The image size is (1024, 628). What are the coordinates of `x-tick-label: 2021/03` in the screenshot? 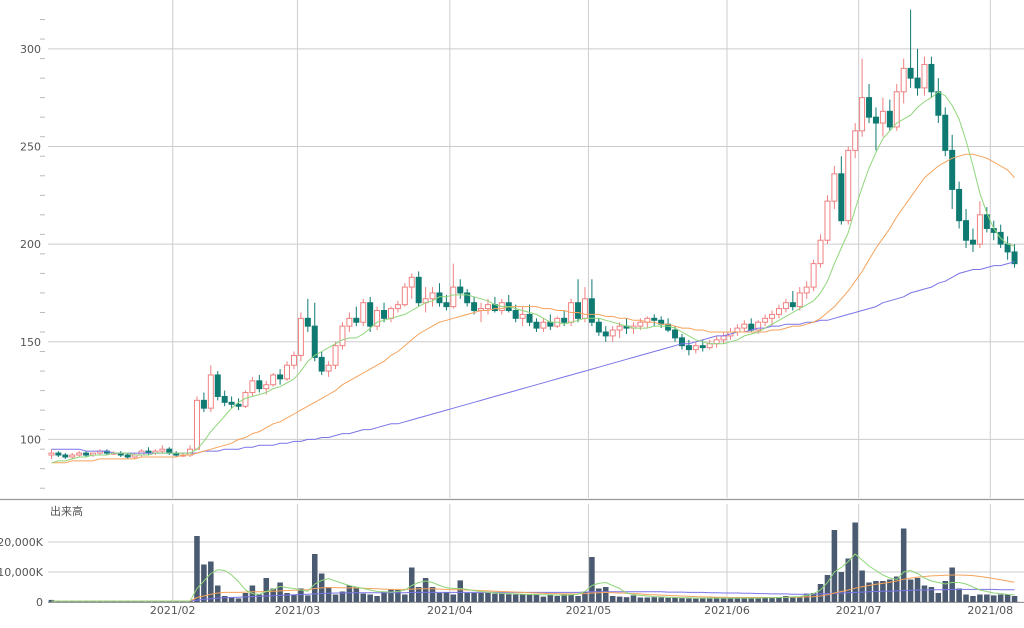 It's located at (298, 610).